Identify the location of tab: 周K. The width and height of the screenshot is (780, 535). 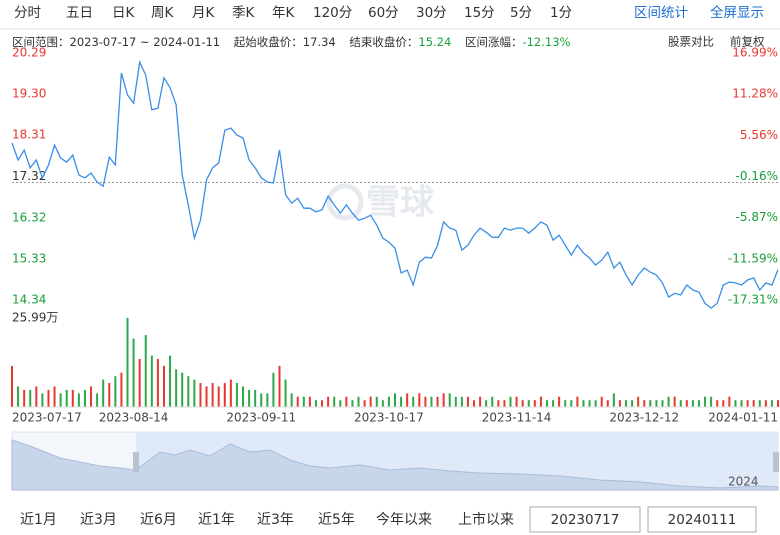
(162, 13).